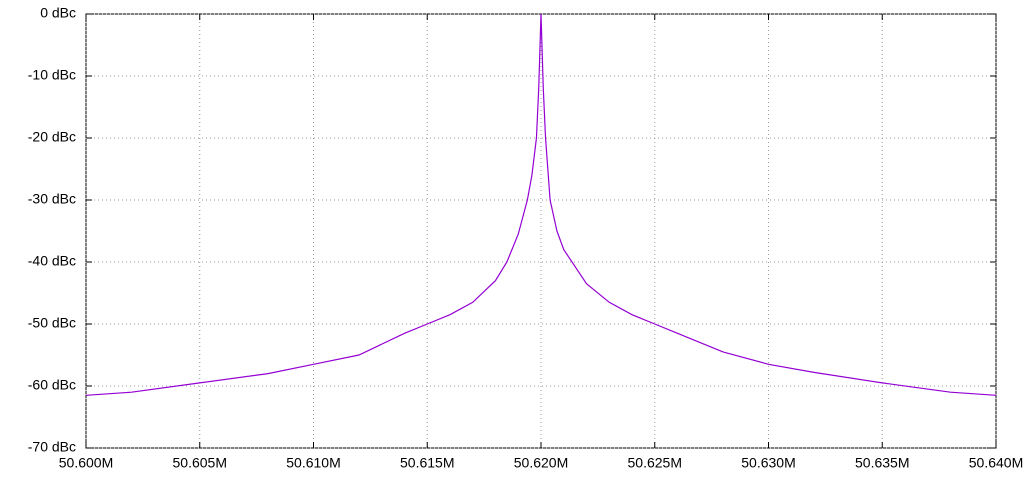 The height and width of the screenshot is (480, 1024). Describe the element at coordinates (52, 137) in the screenshot. I see `y-tick-label: -20 dBc` at that location.